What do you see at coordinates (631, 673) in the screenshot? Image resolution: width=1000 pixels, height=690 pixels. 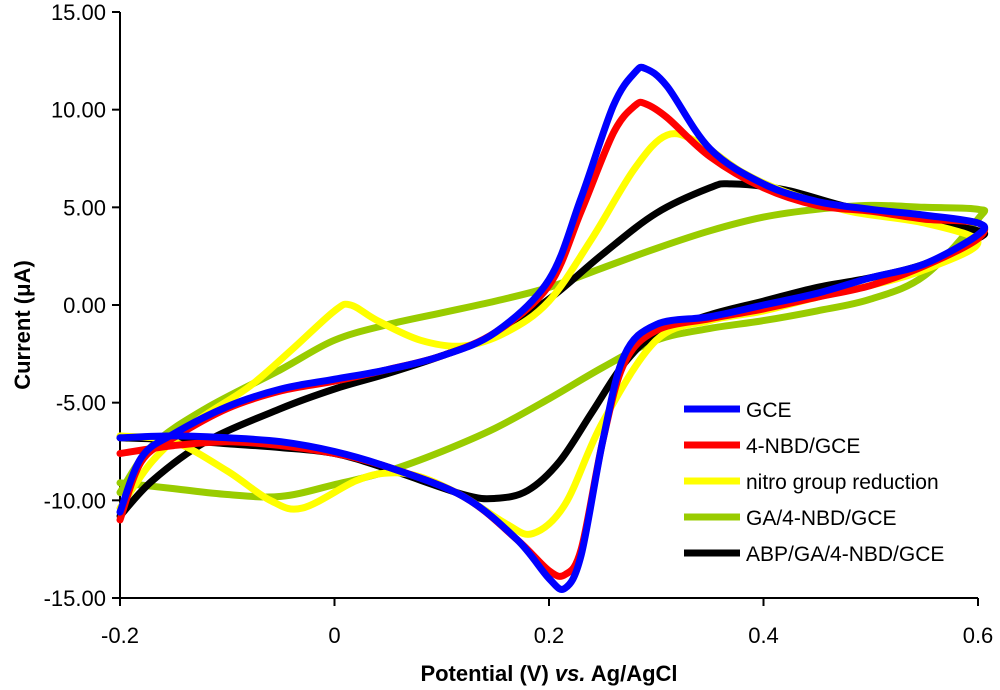 I see `x-axis-title-reference: Ag/AgCl` at bounding box center [631, 673].